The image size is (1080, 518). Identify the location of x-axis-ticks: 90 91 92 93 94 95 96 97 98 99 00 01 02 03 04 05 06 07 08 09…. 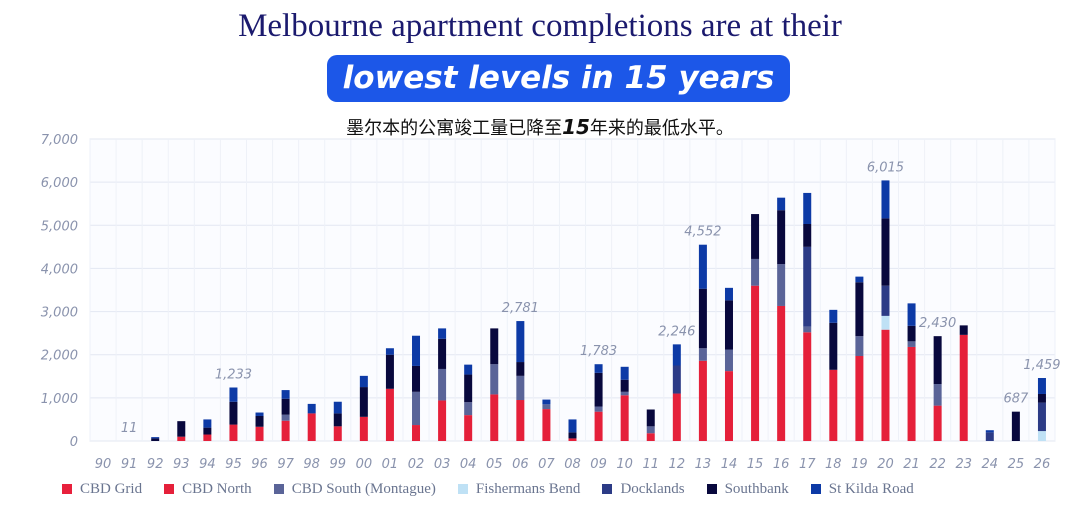
(572, 464).